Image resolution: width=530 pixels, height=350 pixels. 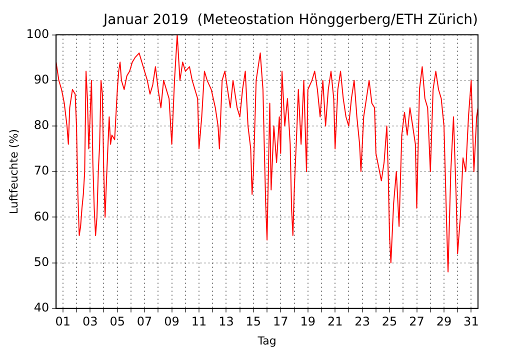 I want to click on y-axis-title: Luftfeuchte (%), so click(x=13, y=171).